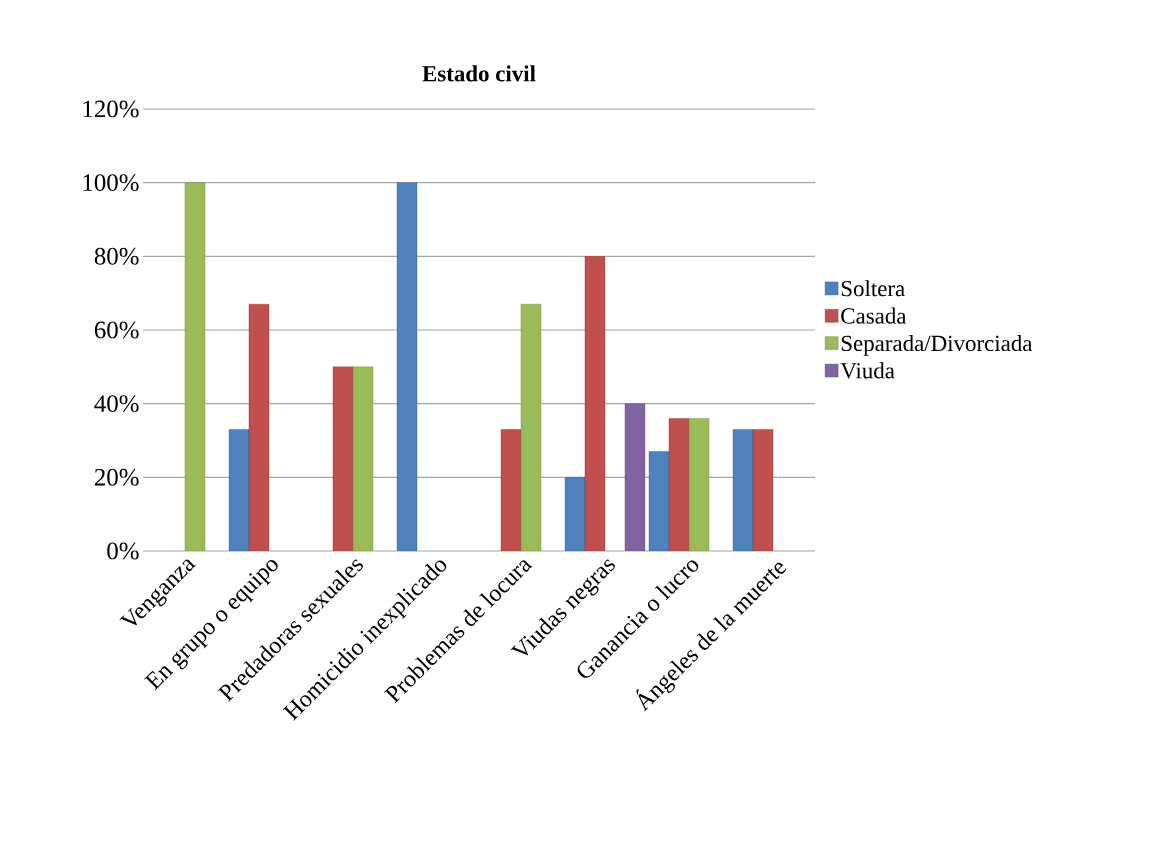  Describe the element at coordinates (116, 256) in the screenshot. I see `y-tick-label: 80%` at that location.